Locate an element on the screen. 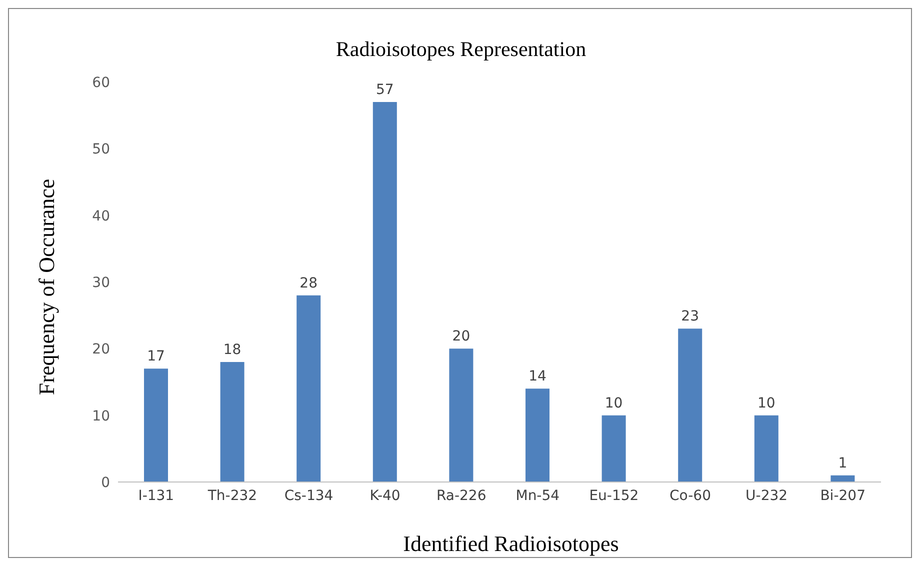 The image size is (920, 566). data-label: 20 is located at coordinates (461, 336).